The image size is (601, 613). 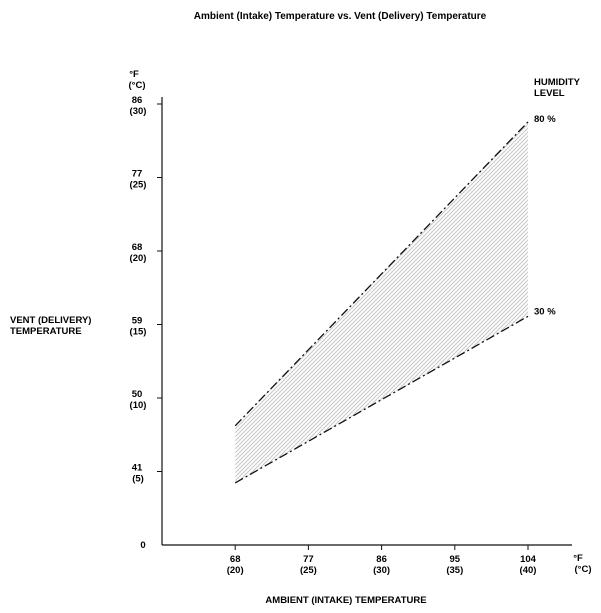 What do you see at coordinates (137, 247) in the screenshot?
I see `y-tick-label-f: 68` at bounding box center [137, 247].